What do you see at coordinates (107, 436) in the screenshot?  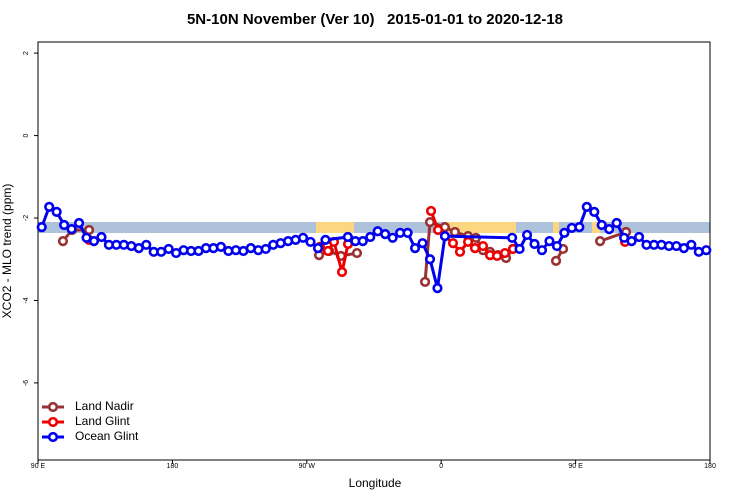 I see `legend-label: Ocean Glint` at bounding box center [107, 436].